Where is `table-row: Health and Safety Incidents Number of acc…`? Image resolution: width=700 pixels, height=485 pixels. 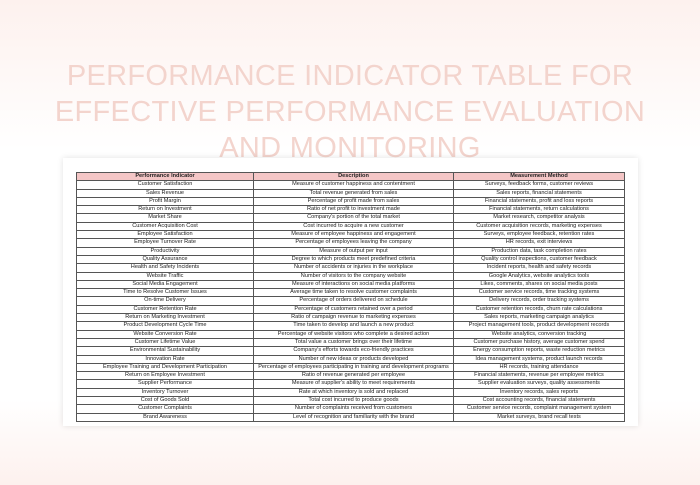
table-row: Health and Safety Incidents Number of acc… is located at coordinates (350, 268).